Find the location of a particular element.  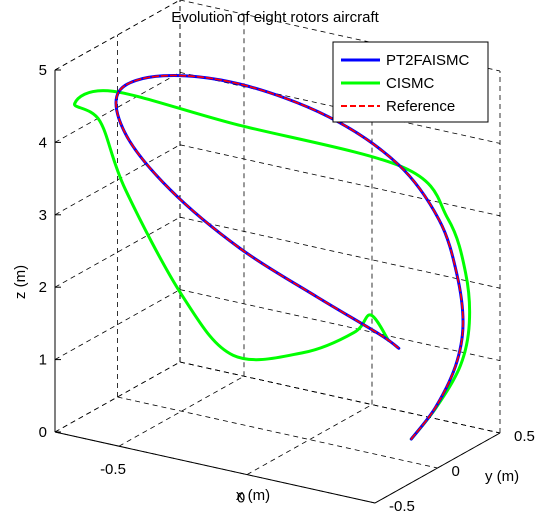

legend: PT2FAISMC CISMC Reference is located at coordinates (410, 82).